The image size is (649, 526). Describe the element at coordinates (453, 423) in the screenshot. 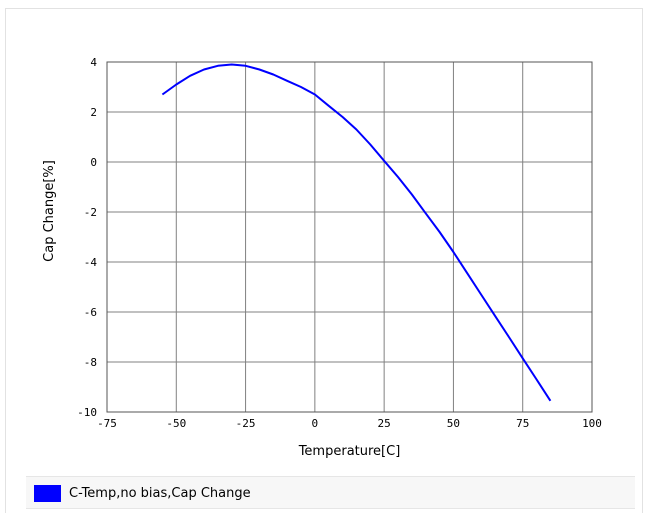

I see `x-tick-label: 50` at that location.